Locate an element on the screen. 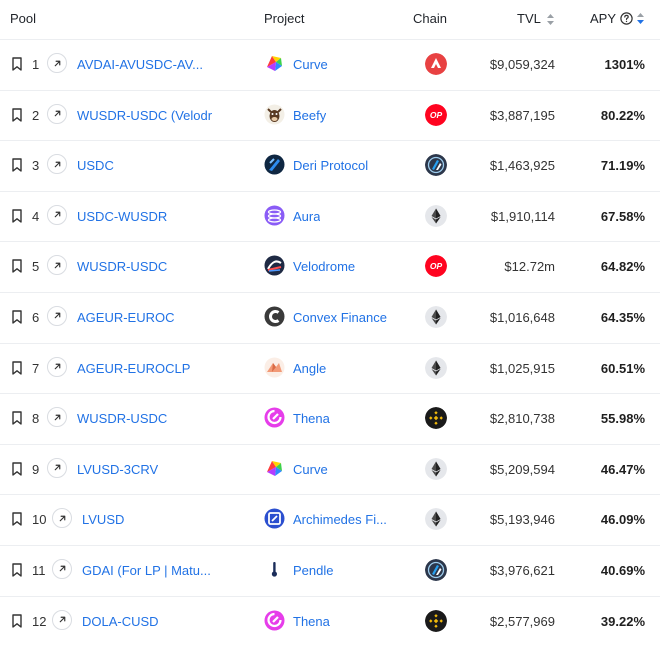  apy-value: 60.51% is located at coordinates (622, 368).